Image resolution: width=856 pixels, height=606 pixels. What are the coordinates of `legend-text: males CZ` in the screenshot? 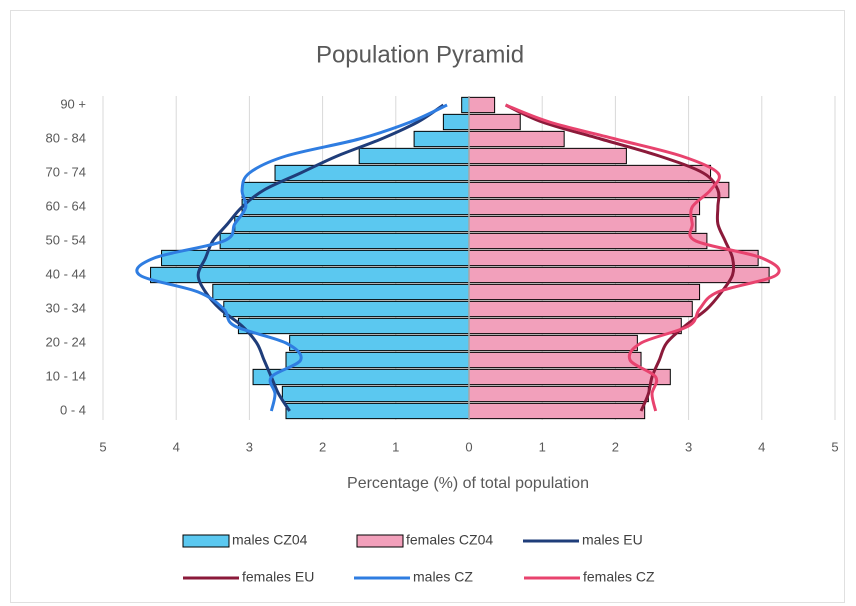 It's located at (443, 577).